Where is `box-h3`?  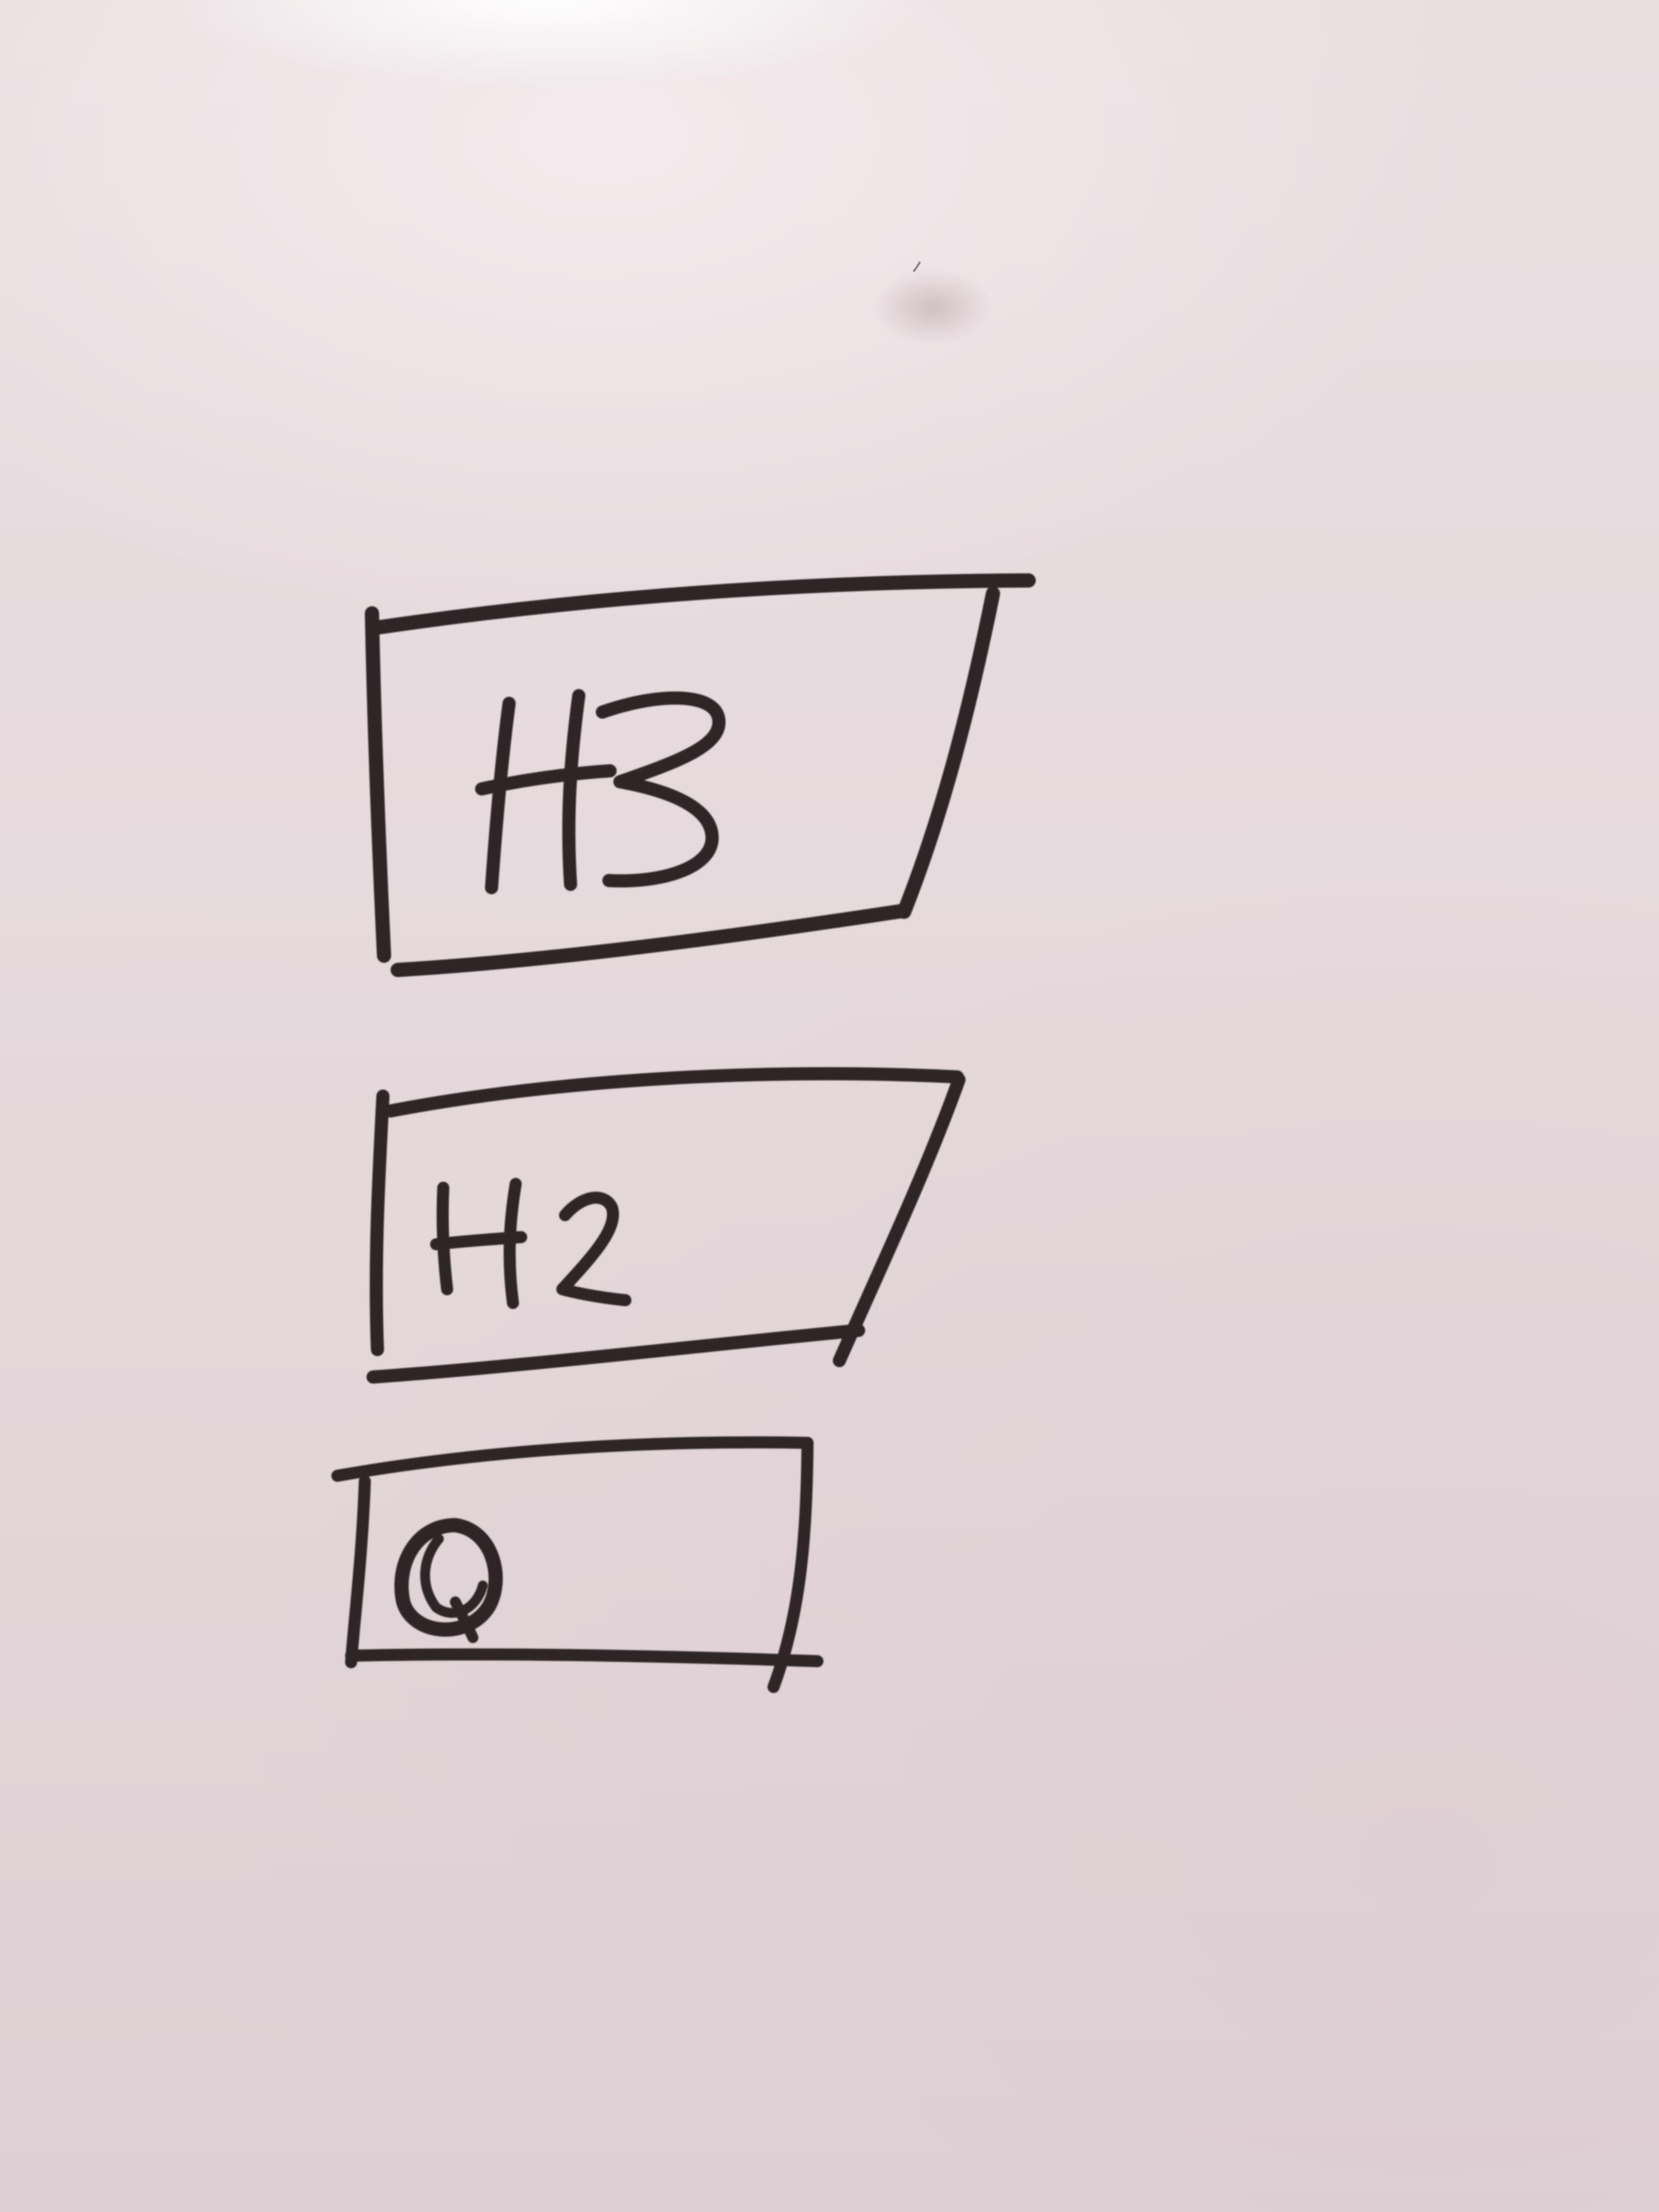
box-h3 is located at coordinates (701, 775).